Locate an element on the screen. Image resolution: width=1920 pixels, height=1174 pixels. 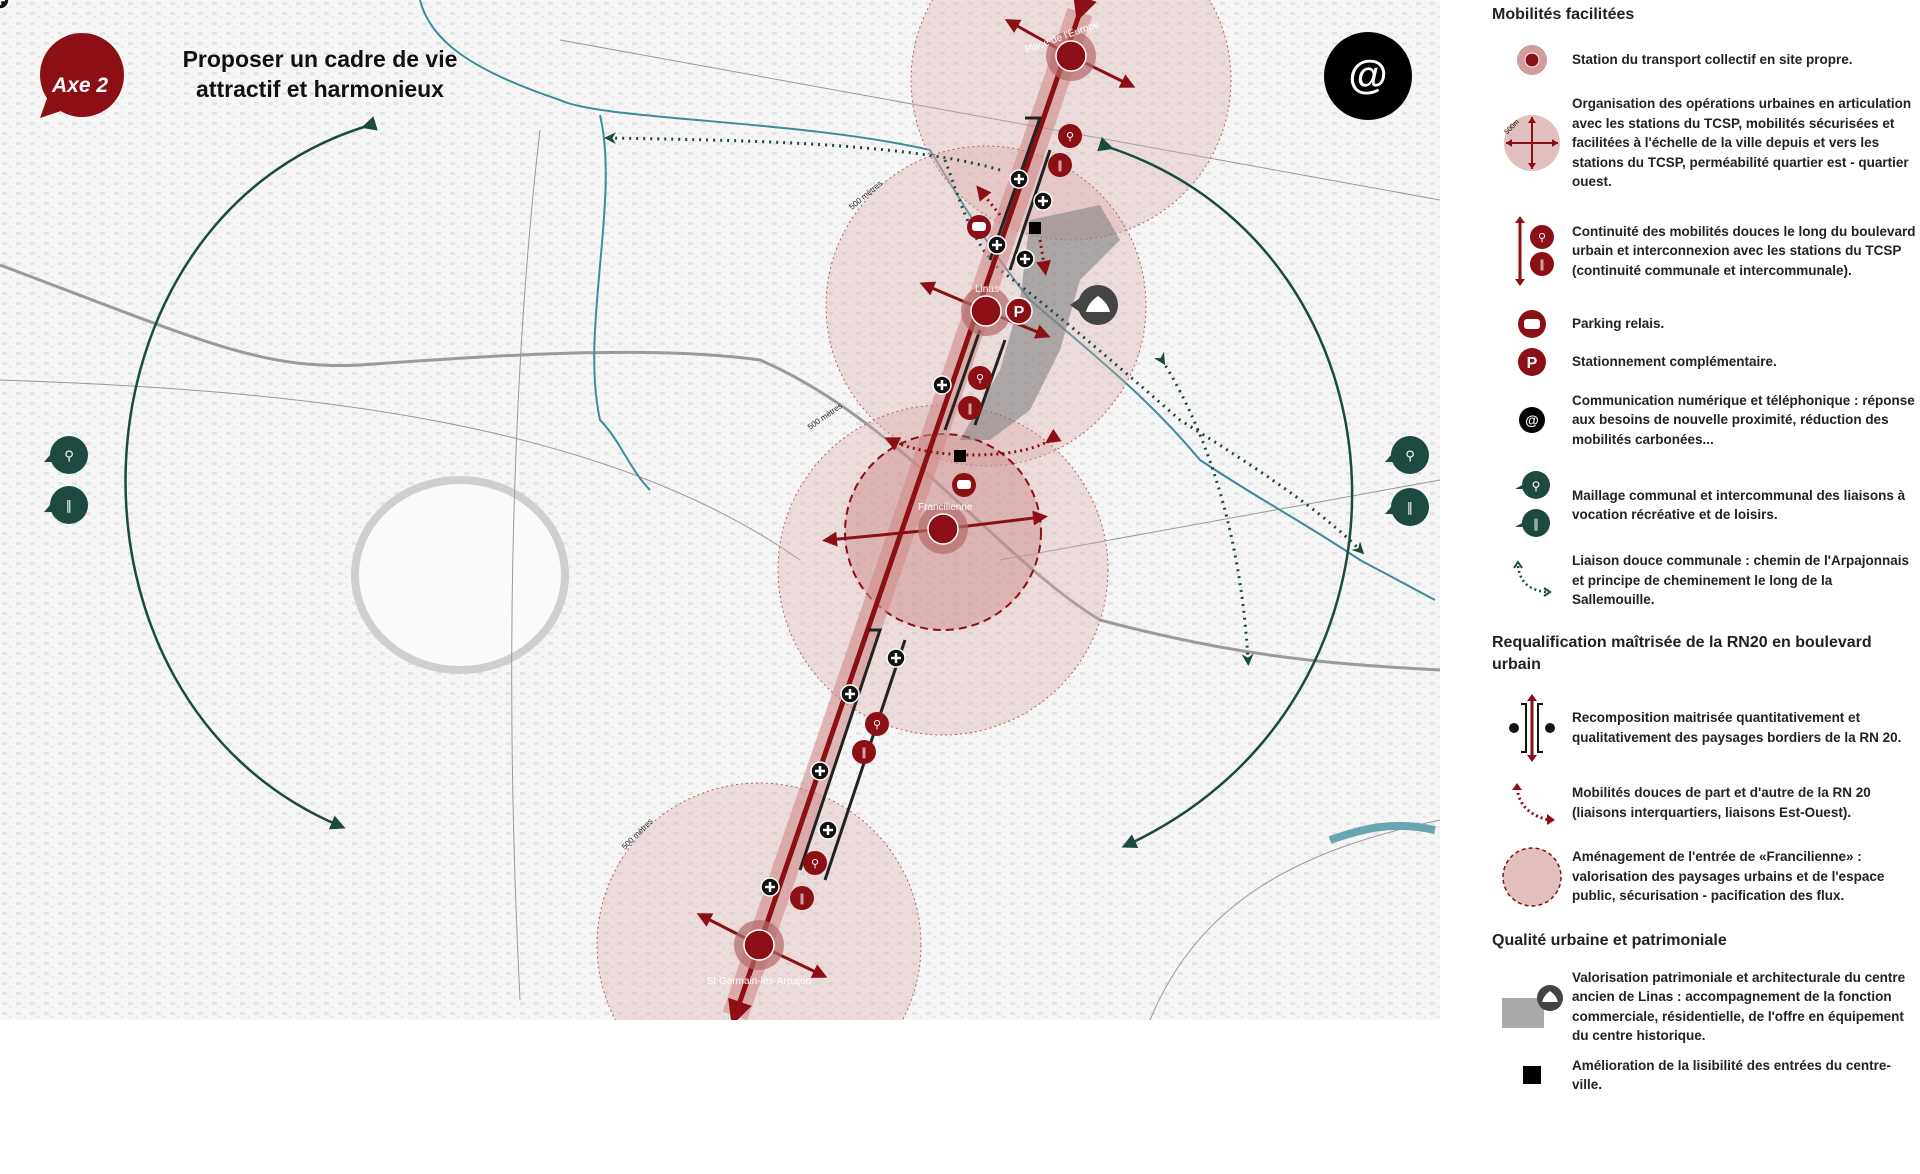
legend-text: Stationnement complémentaire. is located at coordinates (1674, 361).